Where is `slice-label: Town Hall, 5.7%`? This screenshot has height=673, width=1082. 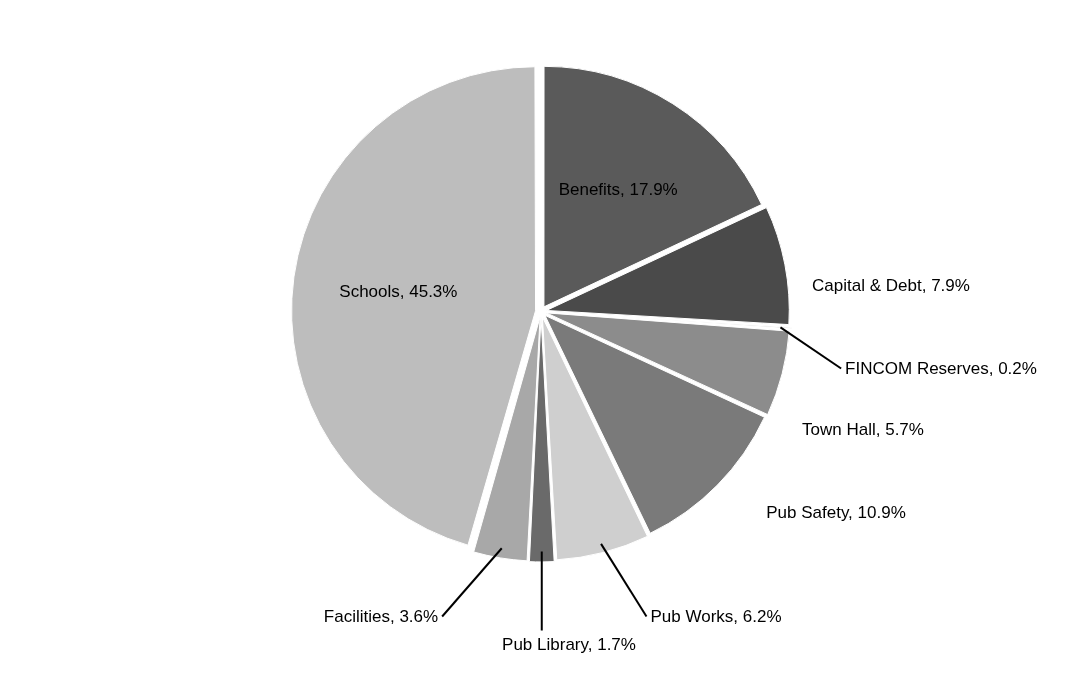
slice-label: Town Hall, 5.7% is located at coordinates (863, 429).